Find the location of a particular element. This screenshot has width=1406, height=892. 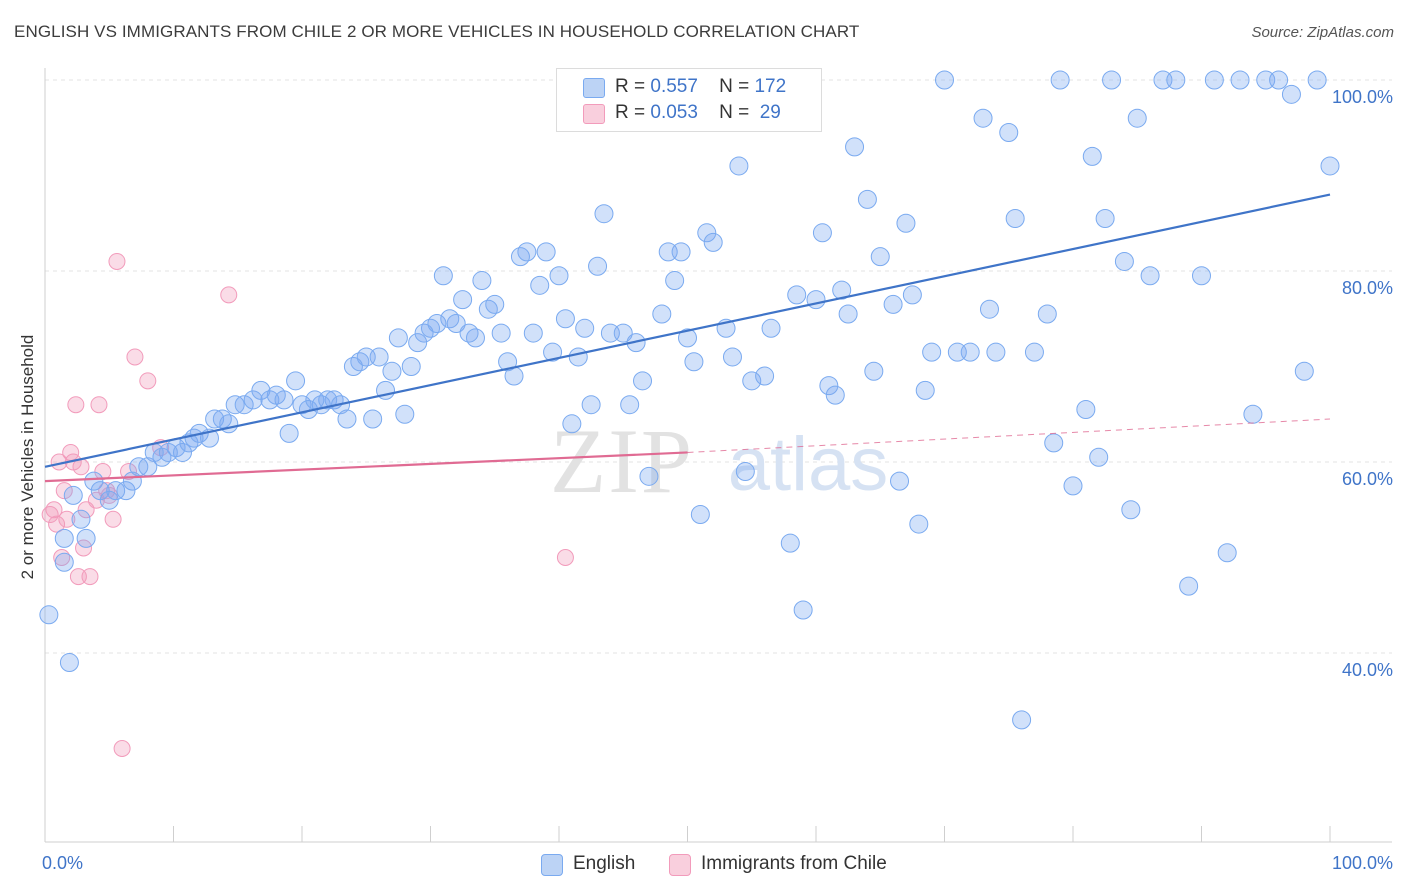

x-tick-label-min: 0.0% is located at coordinates (62, 863).